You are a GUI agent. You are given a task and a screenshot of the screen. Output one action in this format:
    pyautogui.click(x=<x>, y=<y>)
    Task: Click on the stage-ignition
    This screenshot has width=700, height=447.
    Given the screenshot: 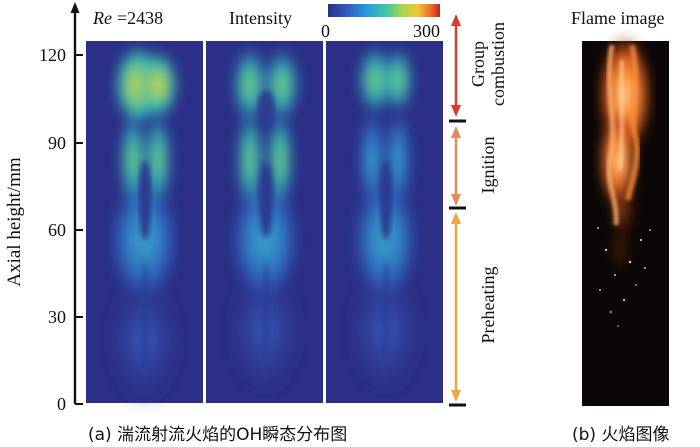 What is the action you would take?
    pyautogui.click(x=456, y=166)
    